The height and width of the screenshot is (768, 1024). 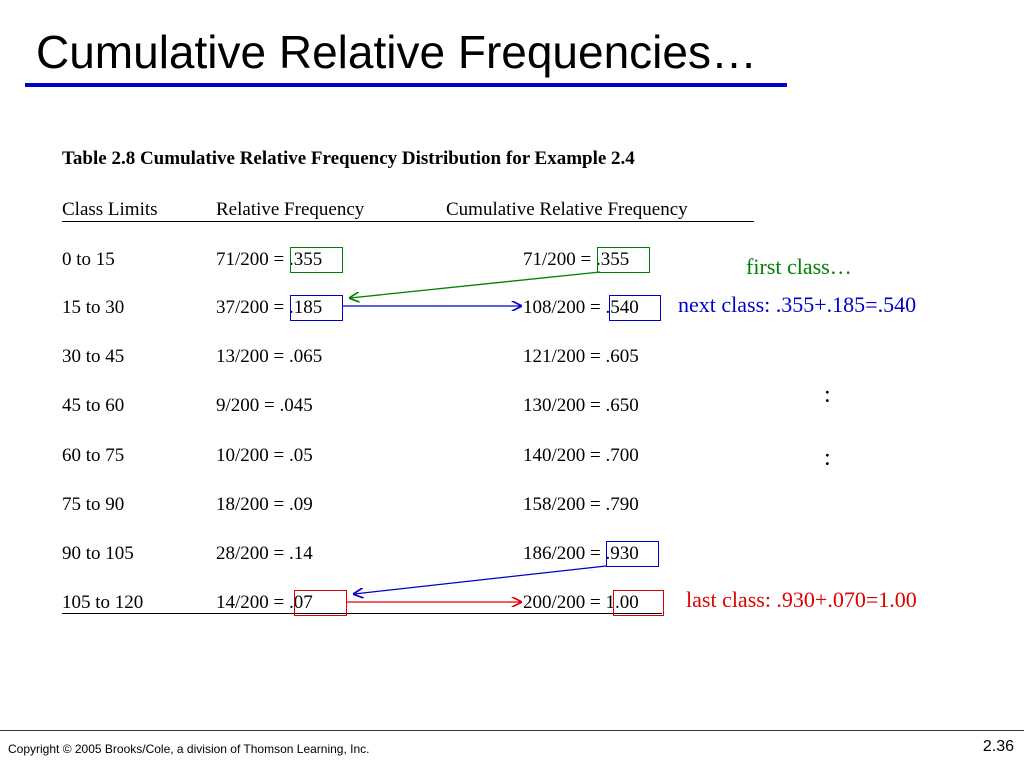 What do you see at coordinates (567, 209) in the screenshot?
I see `header-cumulative-relative-frequency: Cumulative Relative Frequency` at bounding box center [567, 209].